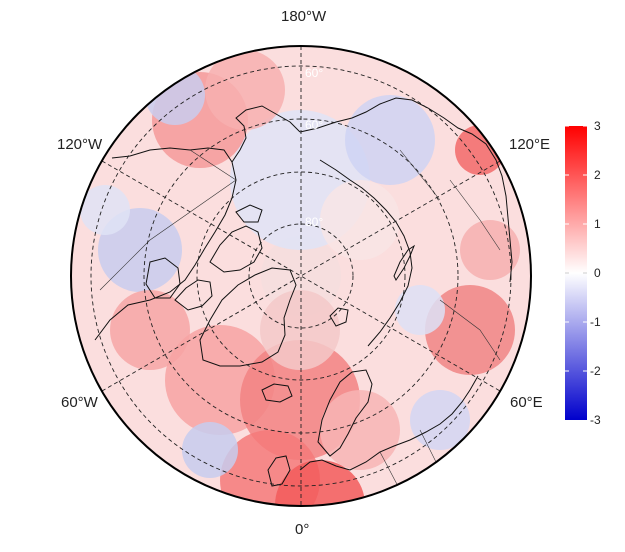  I want to click on colorbar, so click(576, 272).